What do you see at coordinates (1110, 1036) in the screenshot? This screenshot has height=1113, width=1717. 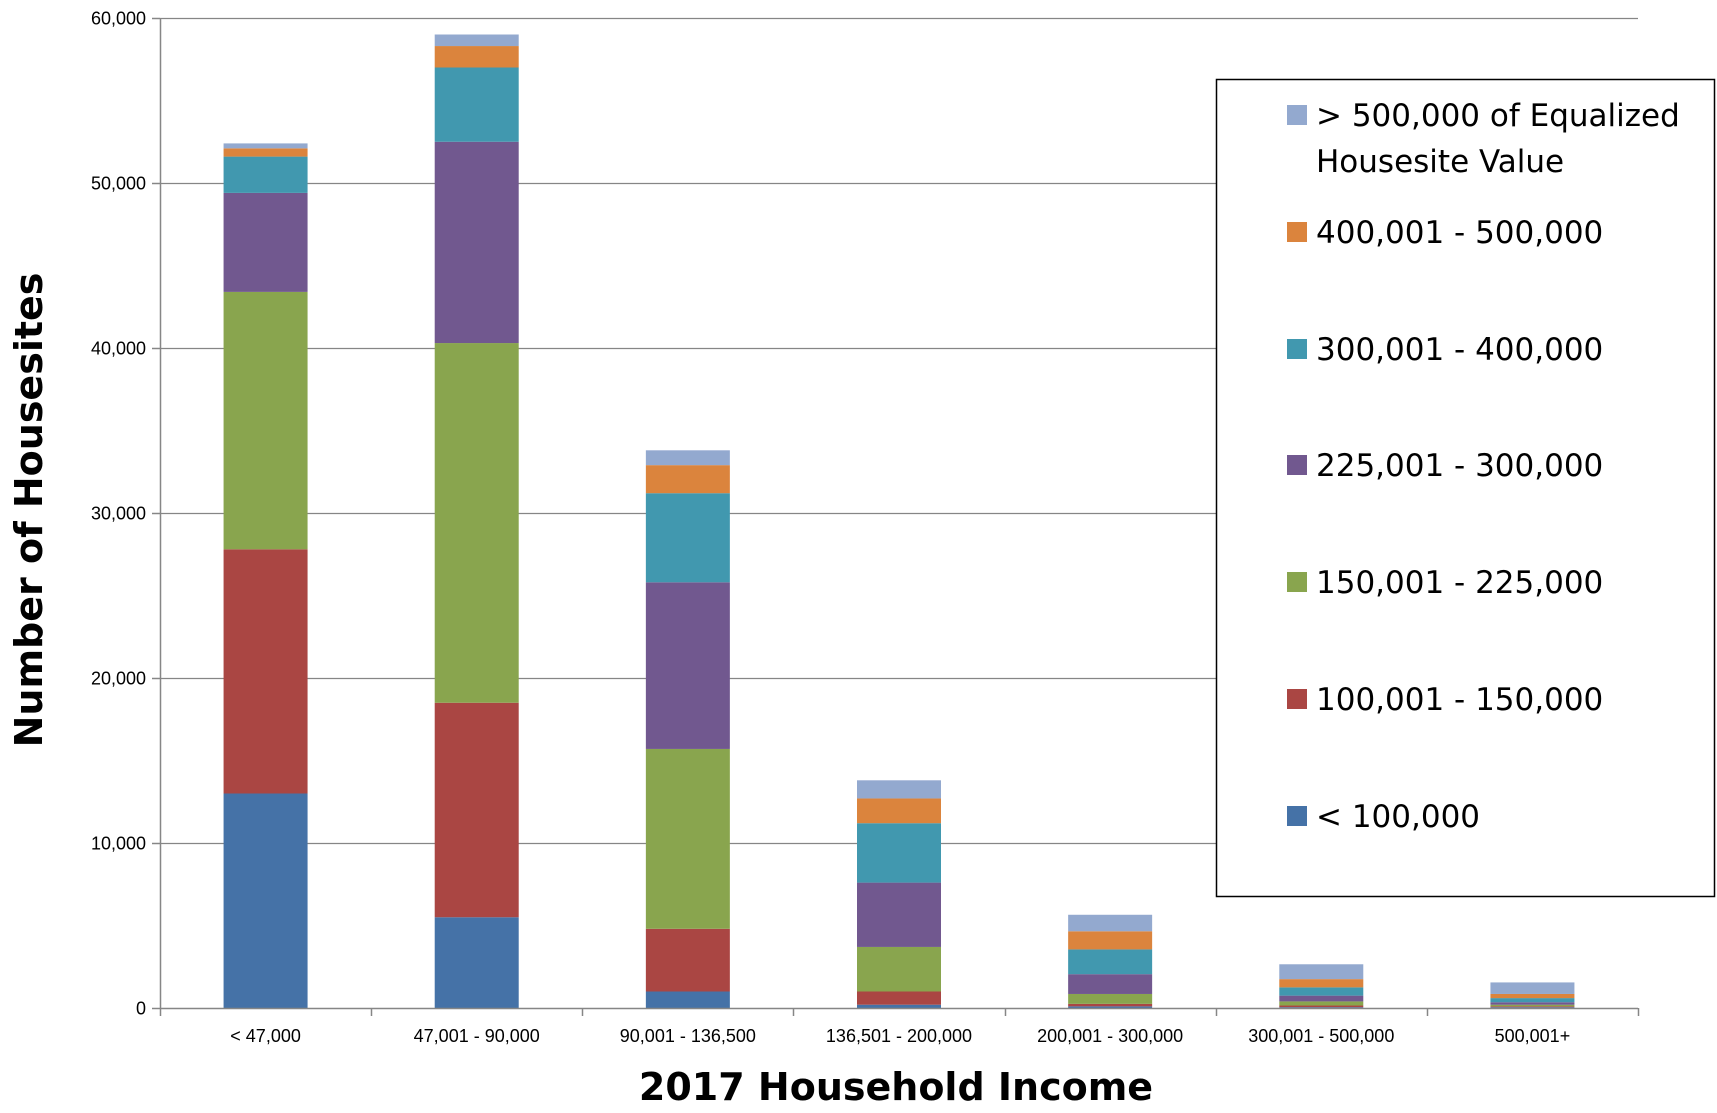 I see `x-tick-label-4: 200,001 - 300,000` at bounding box center [1110, 1036].